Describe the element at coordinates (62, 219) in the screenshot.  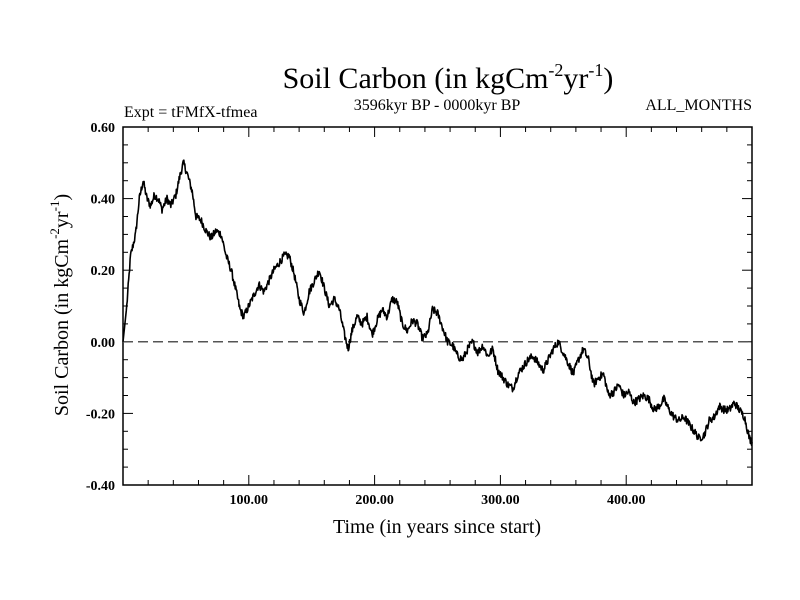
I see `y-axis-label-mid: yr` at that location.